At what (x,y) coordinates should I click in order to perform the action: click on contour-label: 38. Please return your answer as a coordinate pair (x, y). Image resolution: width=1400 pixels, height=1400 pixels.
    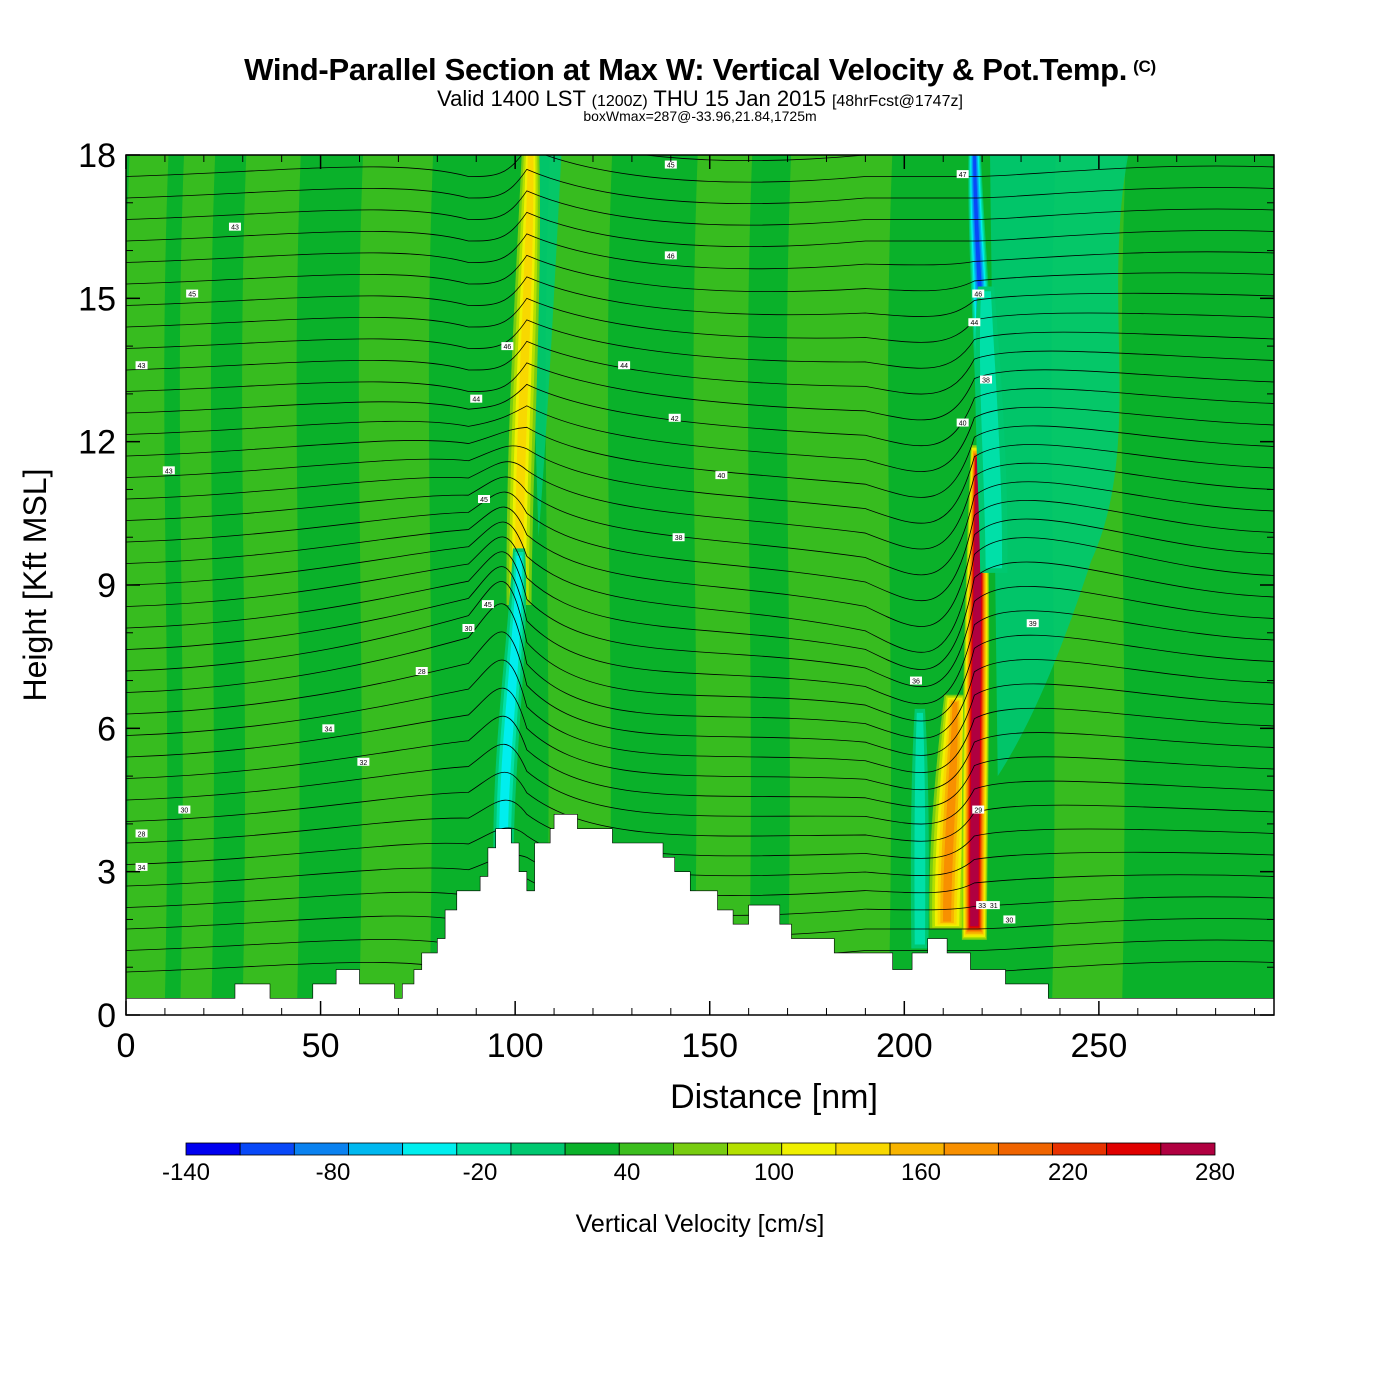
    Looking at the image, I should click on (678, 537).